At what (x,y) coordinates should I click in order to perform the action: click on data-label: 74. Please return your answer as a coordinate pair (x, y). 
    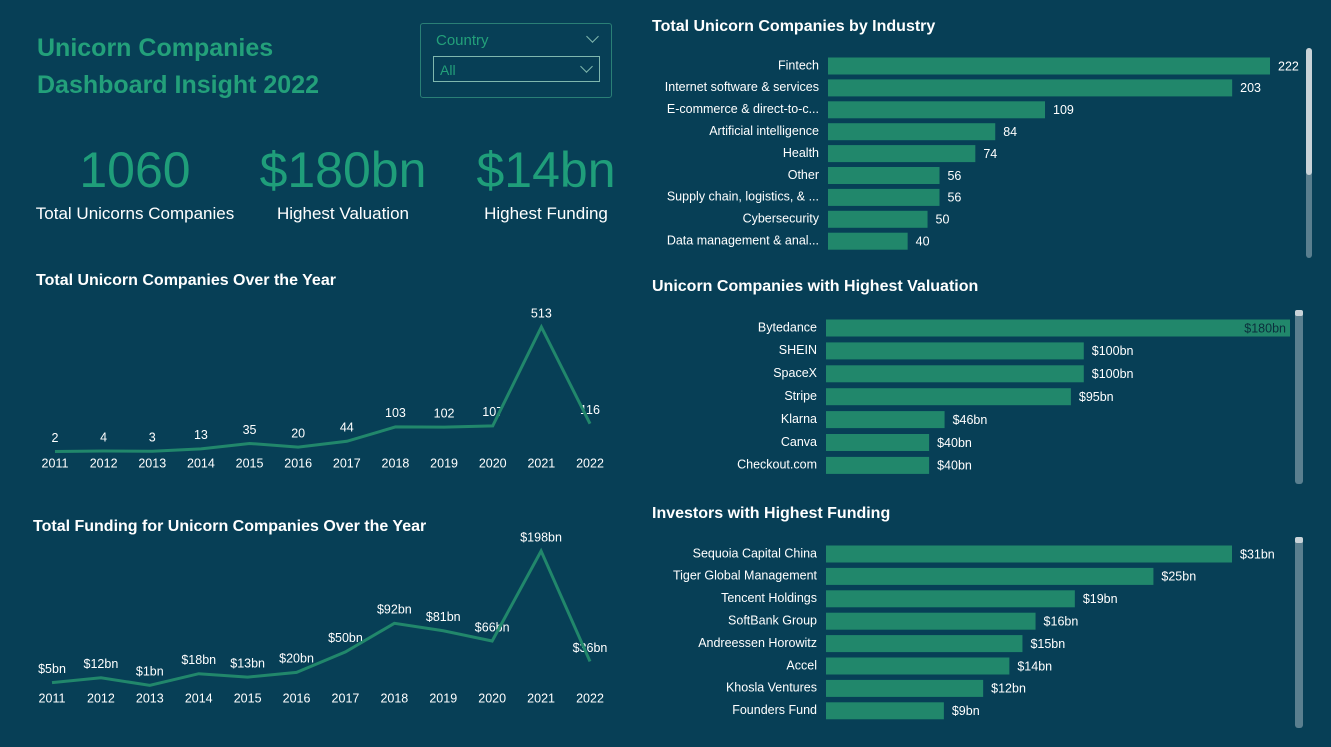
    Looking at the image, I should click on (990, 154).